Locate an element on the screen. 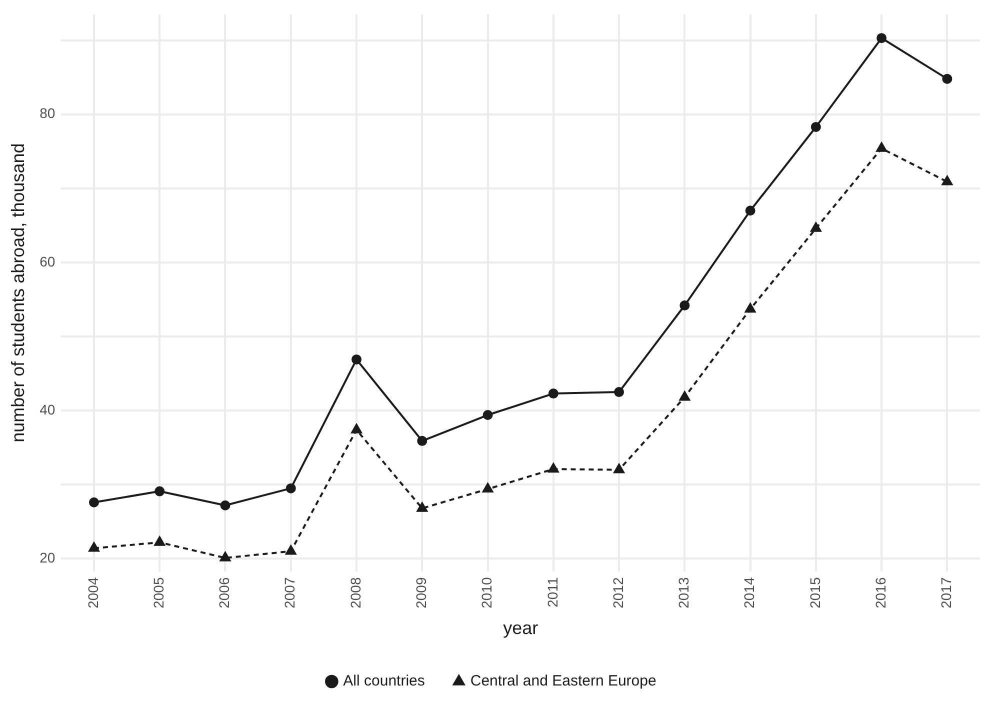 The image size is (1000, 704). y-tick-label: 40 is located at coordinates (48, 409).